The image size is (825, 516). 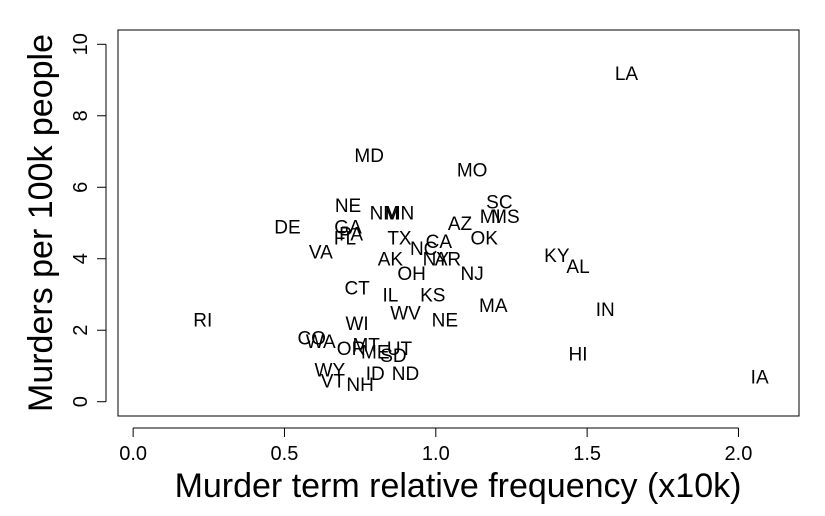 I want to click on x-axis: 0.0 0.5 1.0 1.5 2.0, so click(x=436, y=446).